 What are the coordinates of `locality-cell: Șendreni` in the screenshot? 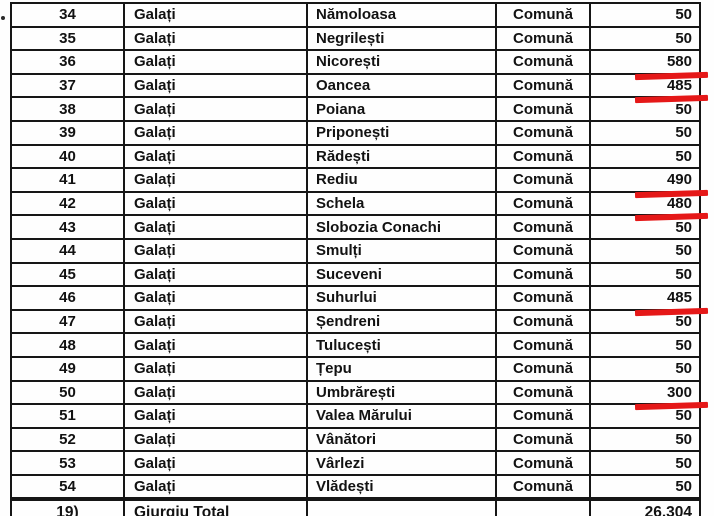 It's located at (402, 321).